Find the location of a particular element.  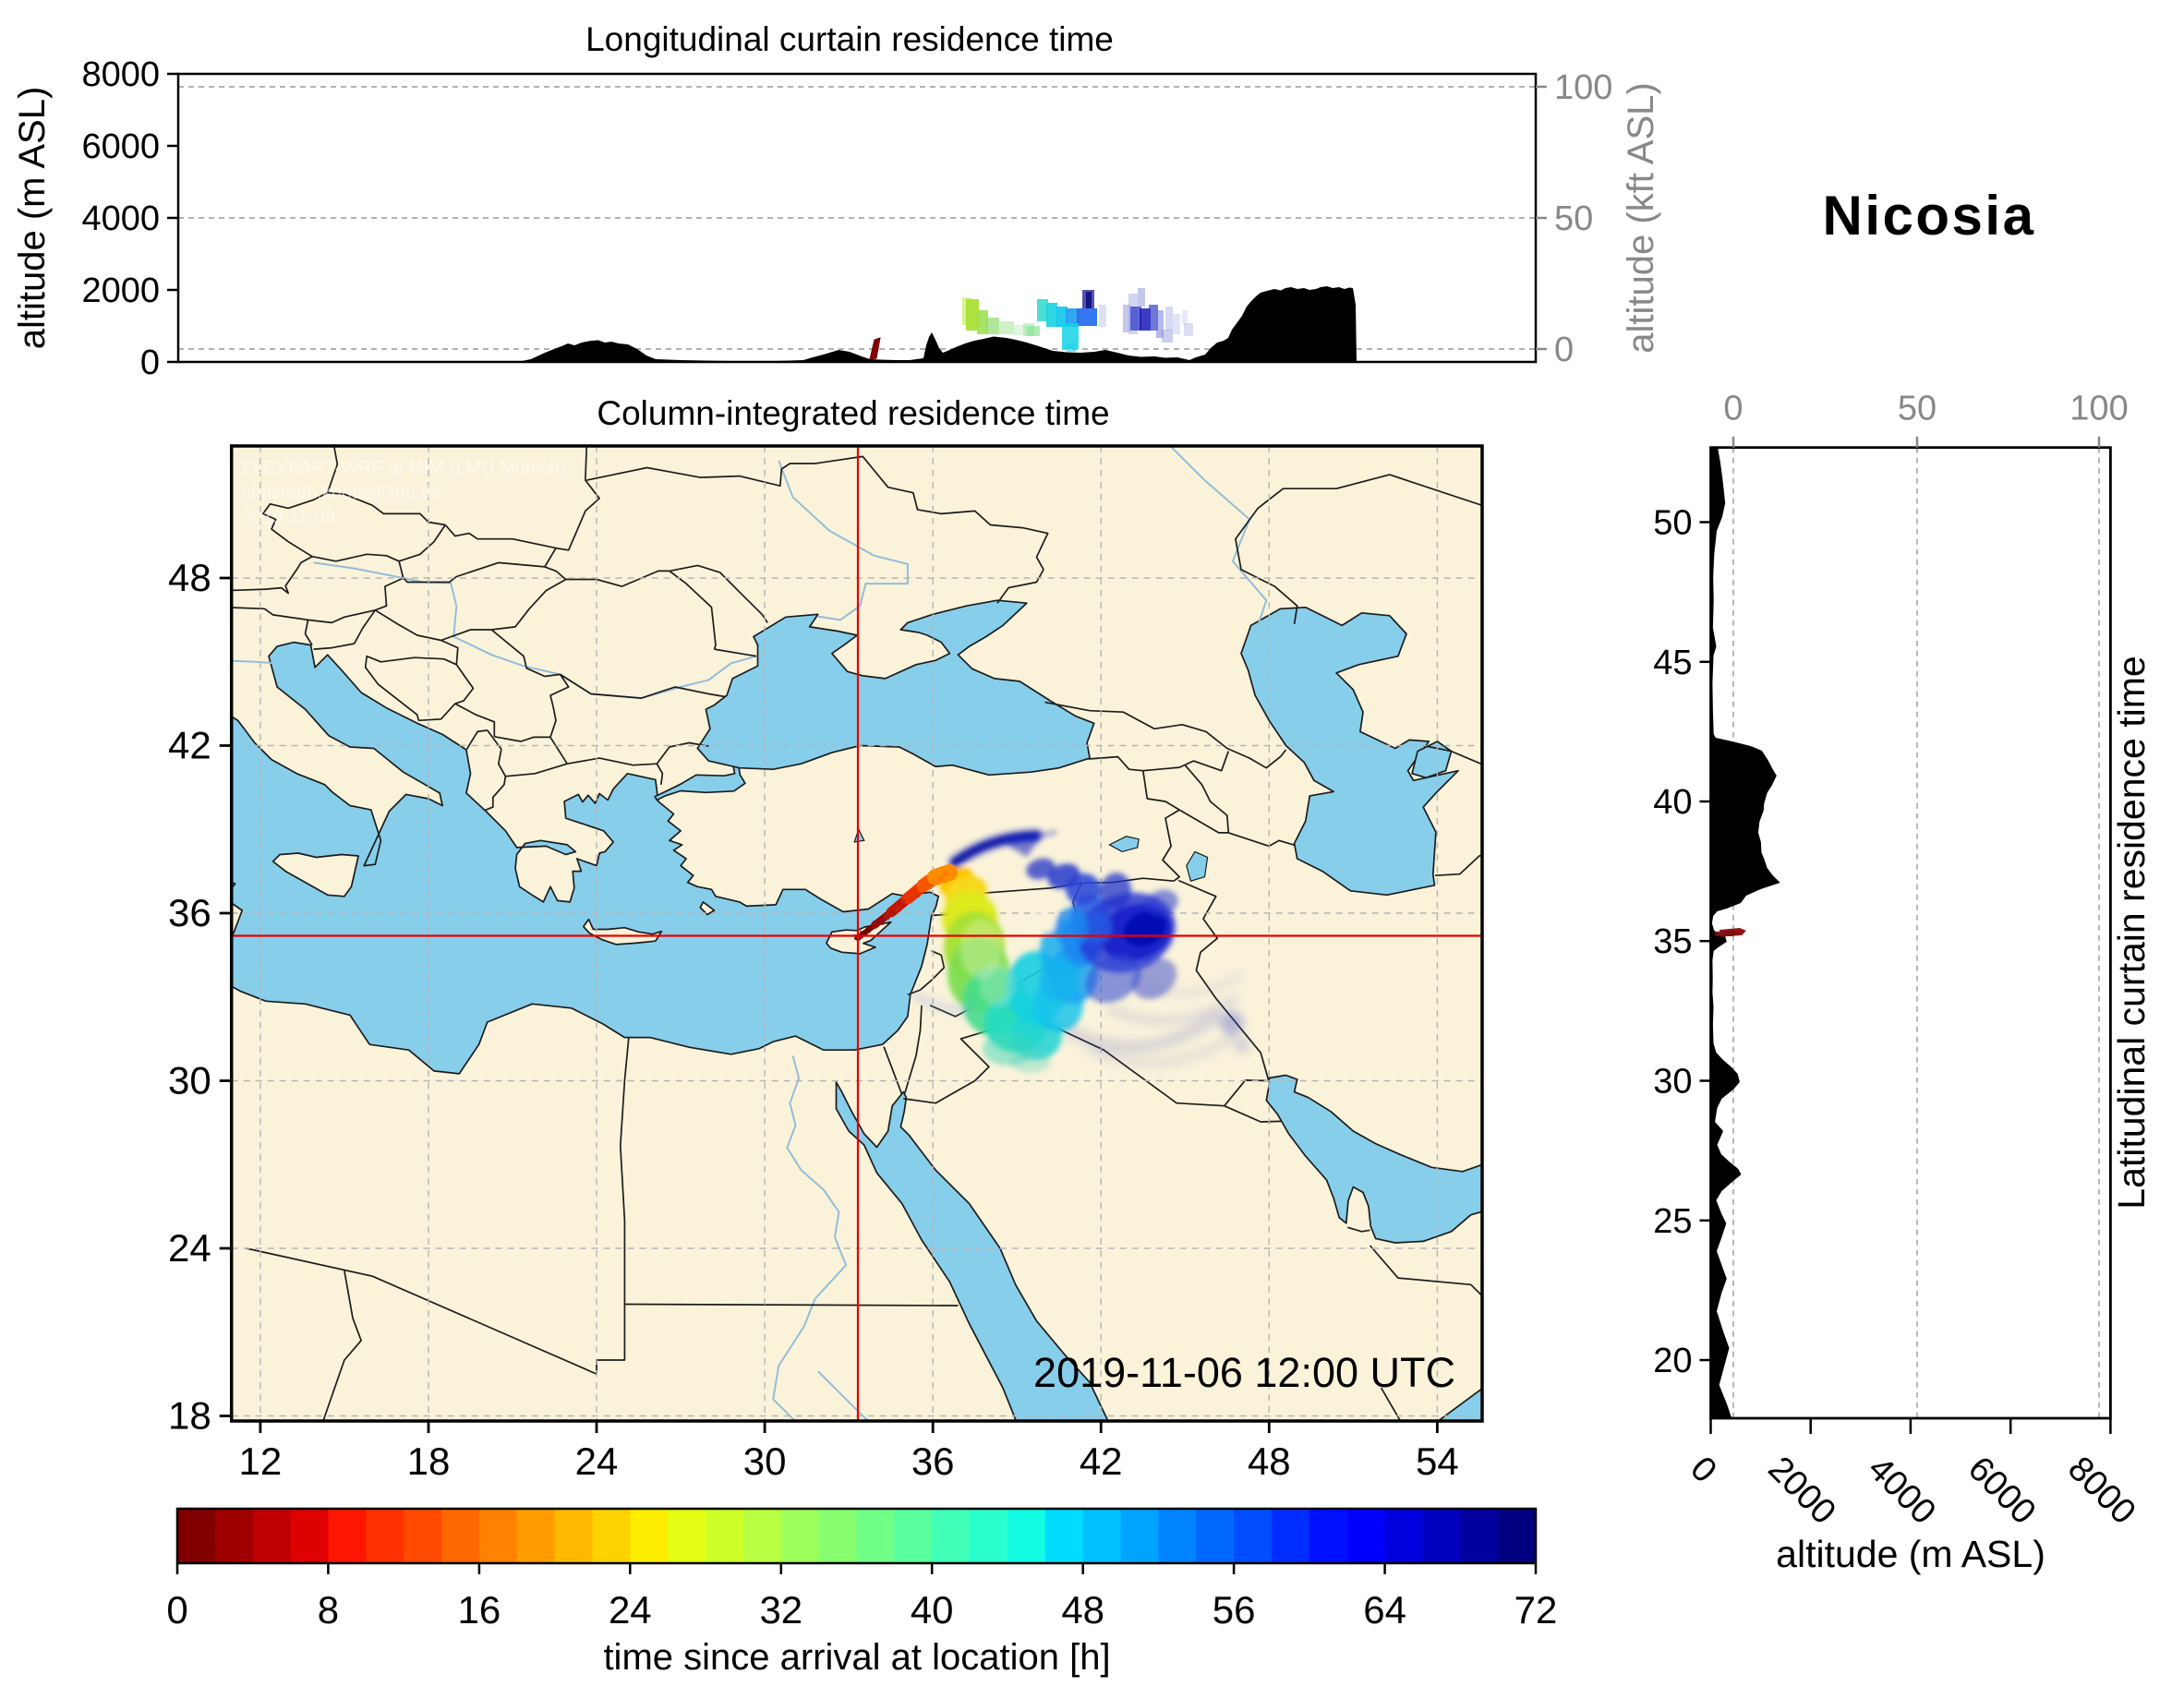

svg-text:Longitudinal curtain residence: Longitudinal curtain residence time is located at coordinates (849, 39).